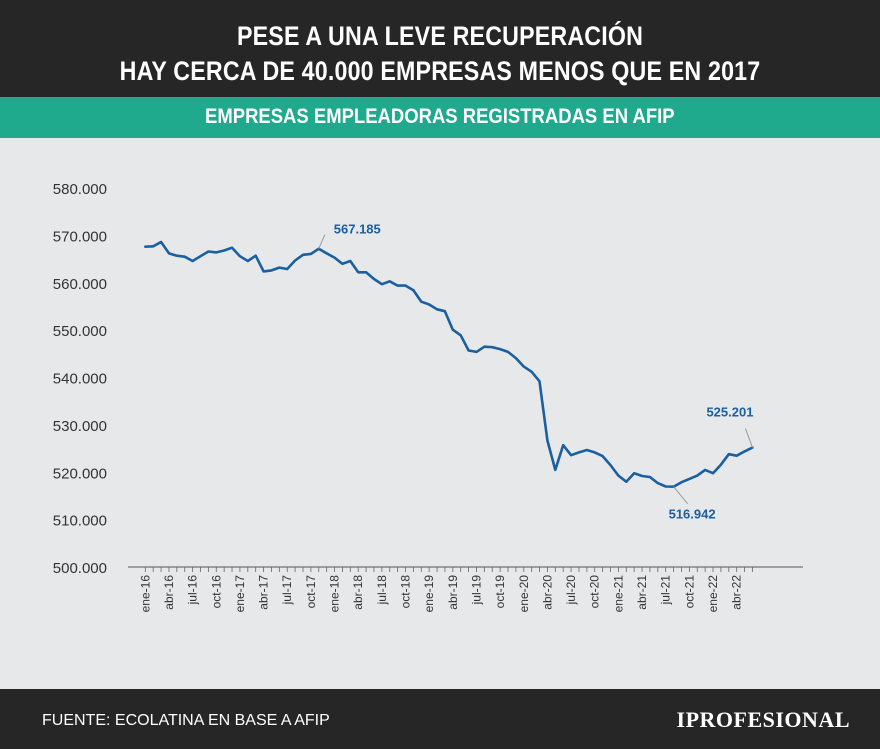  I want to click on y-tick-label: 560.000, so click(80, 284).